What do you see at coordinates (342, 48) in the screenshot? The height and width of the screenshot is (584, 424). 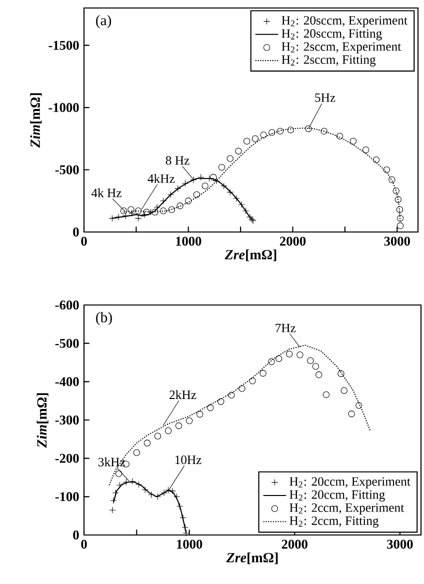 I see `legend-label: H$_{2}$: 2sccm, Experiment` at bounding box center [342, 48].